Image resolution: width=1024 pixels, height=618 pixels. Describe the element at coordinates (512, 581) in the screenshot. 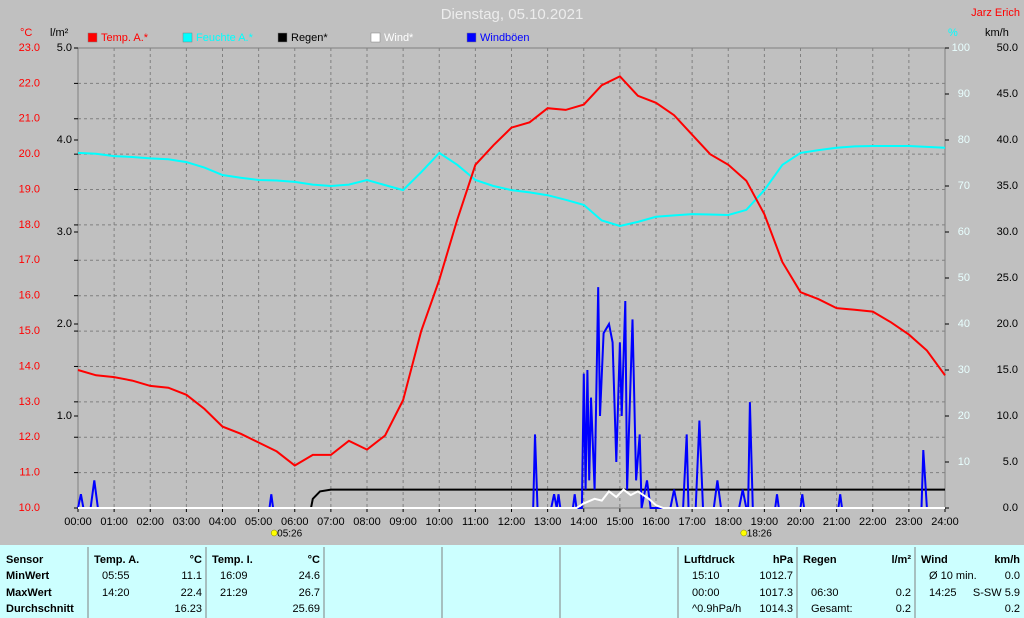

I see `table-background` at that location.